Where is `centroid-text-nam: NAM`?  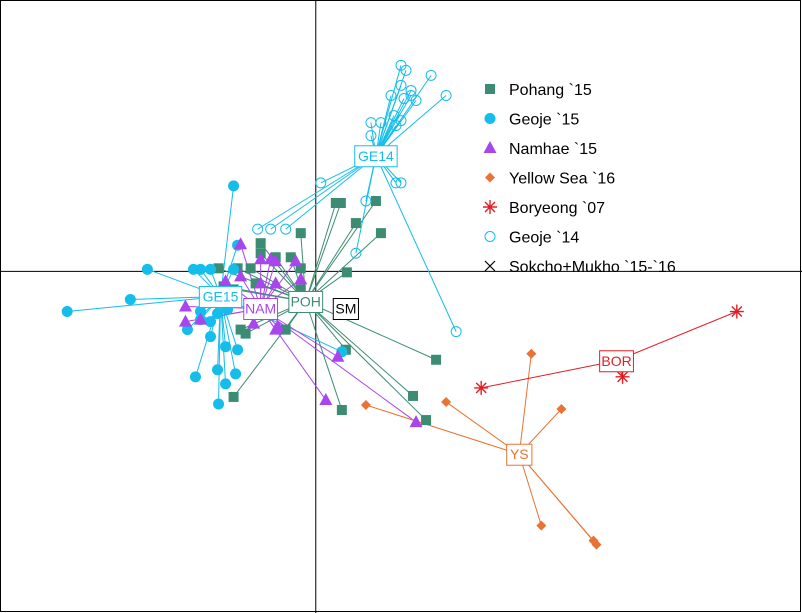
centroid-text-nam: NAM is located at coordinates (260, 309).